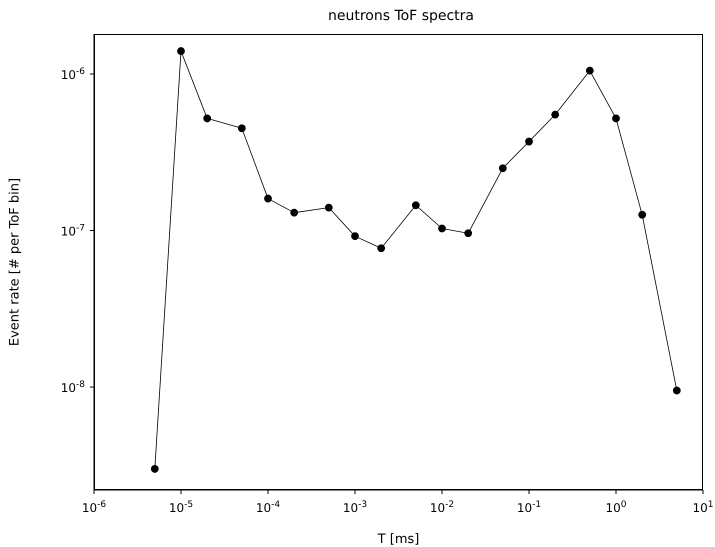  Describe the element at coordinates (94, 507) in the screenshot. I see `x-tick-label: 10$^{-6}$` at that location.